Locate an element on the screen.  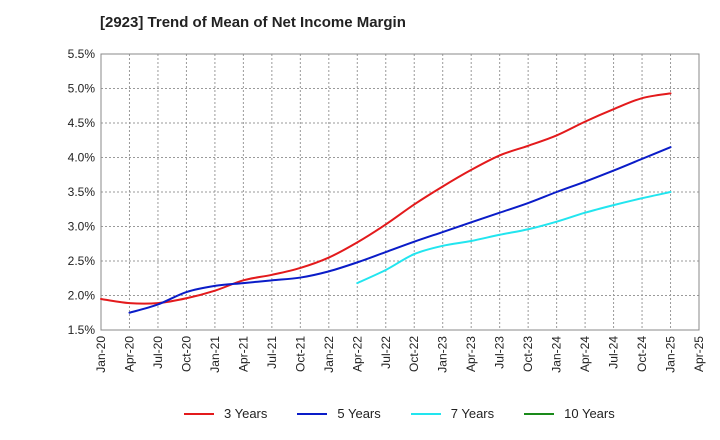
x-tick-label: Oct-22 is located at coordinates (414, 354).